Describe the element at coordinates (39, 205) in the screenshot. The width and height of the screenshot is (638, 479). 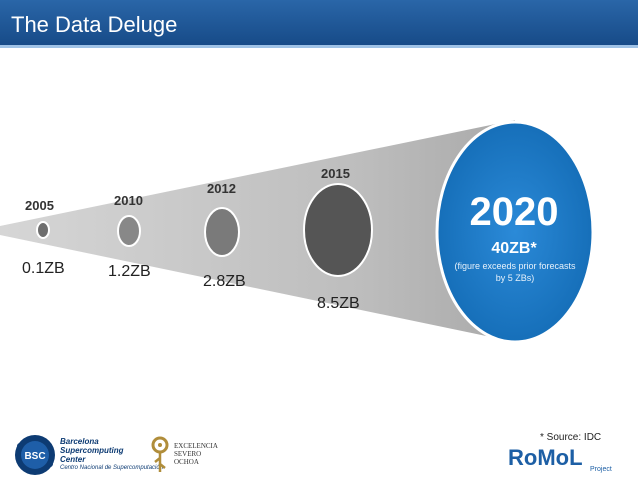
I see `year-2005-label: 2005` at that location.